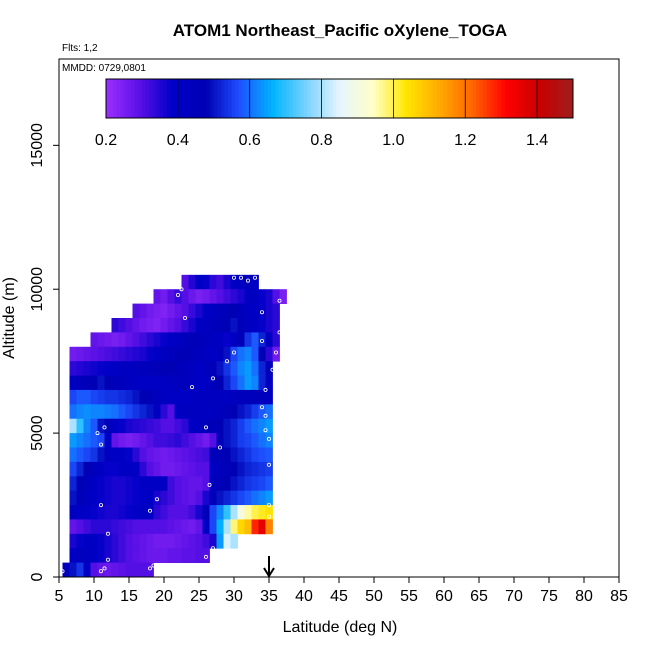 The height and width of the screenshot is (650, 650). What do you see at coordinates (104, 68) in the screenshot?
I see `date-note: MMDD: 0729,0801` at bounding box center [104, 68].